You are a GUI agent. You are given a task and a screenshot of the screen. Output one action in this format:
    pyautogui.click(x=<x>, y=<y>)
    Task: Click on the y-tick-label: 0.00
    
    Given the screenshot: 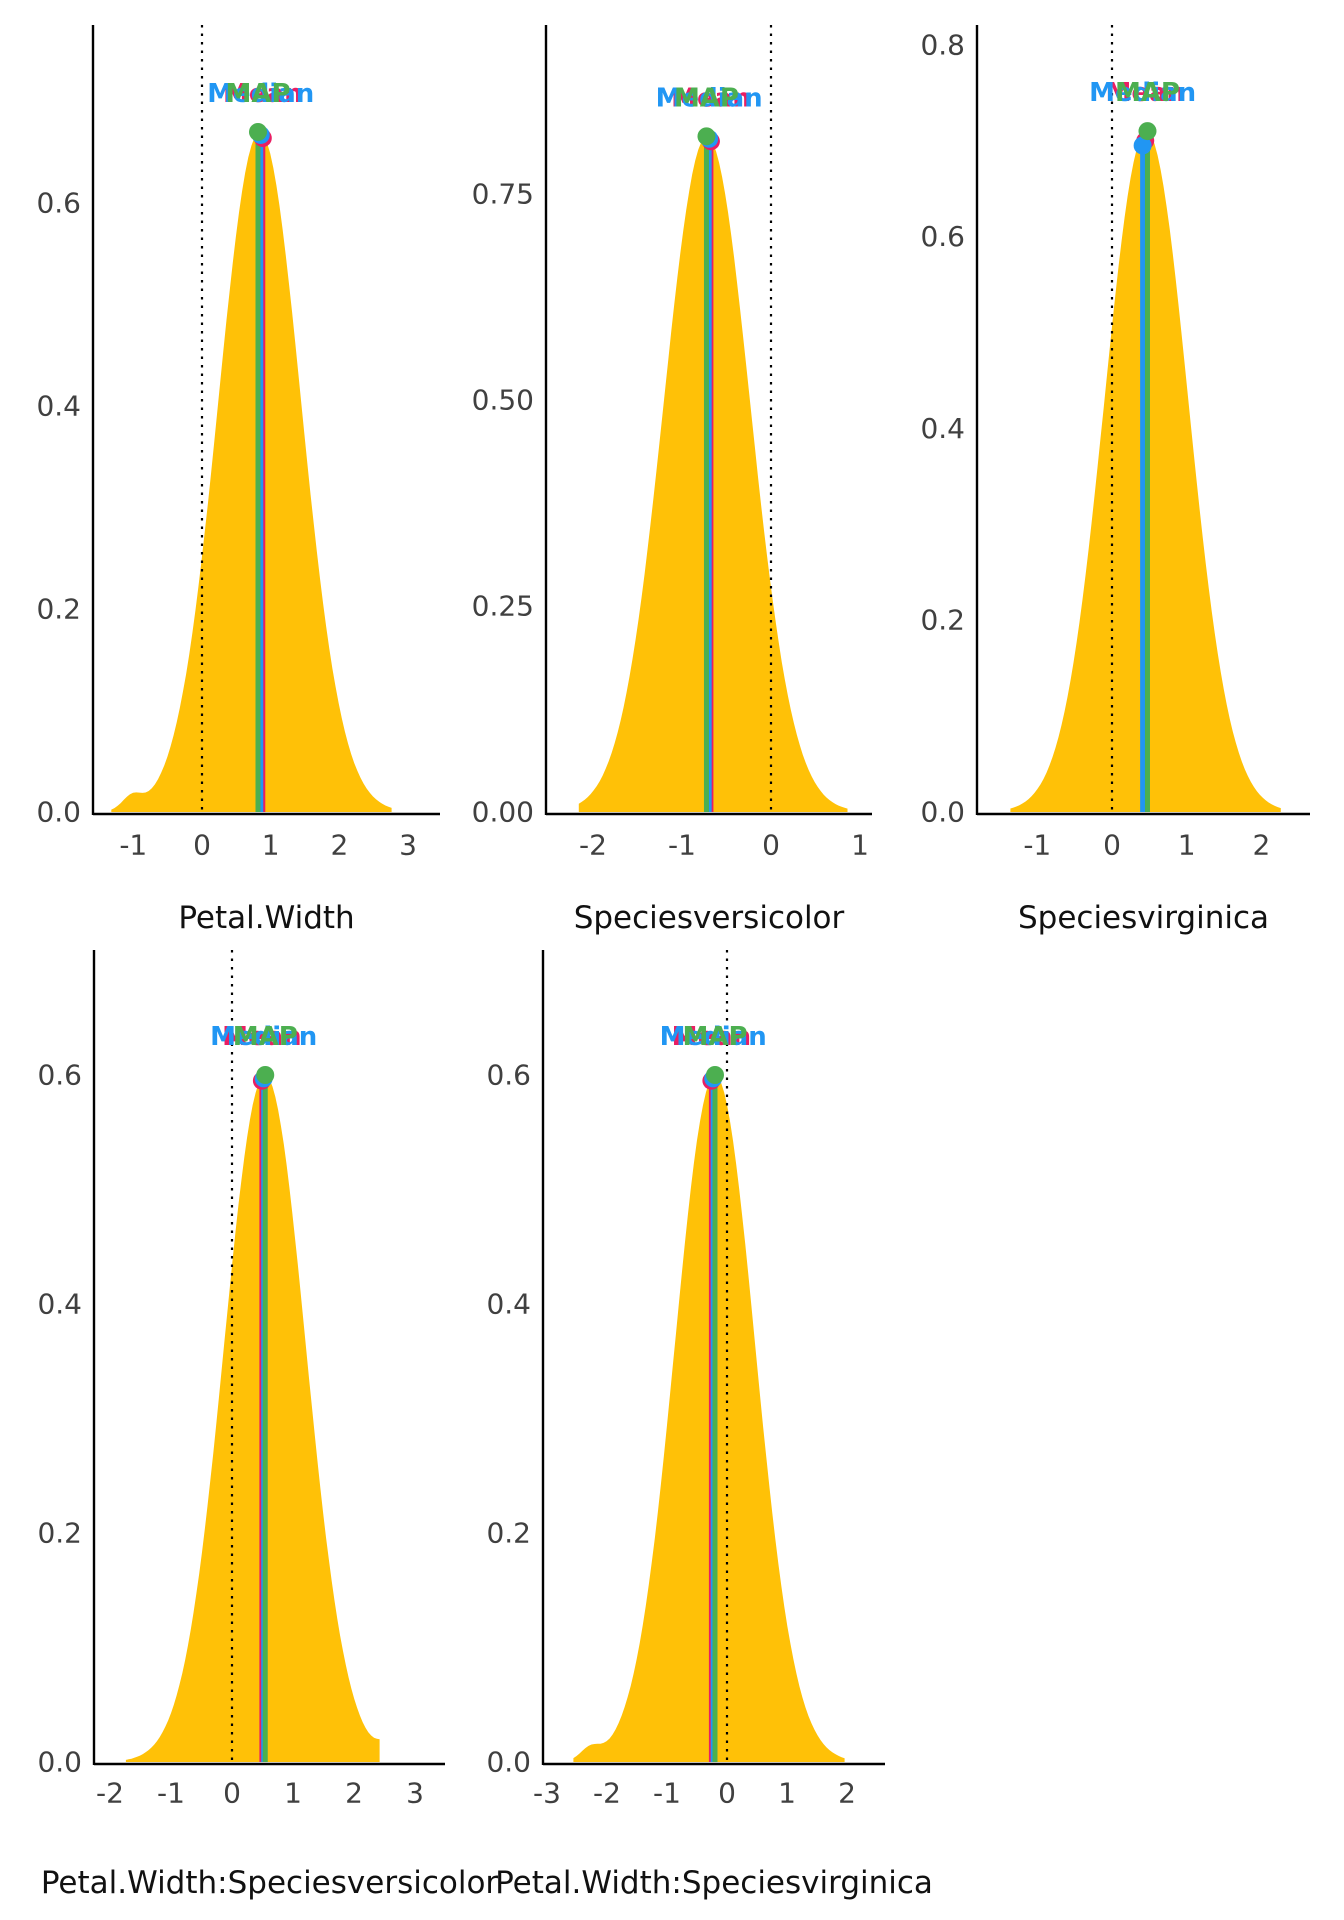 What is the action you would take?
    pyautogui.click(x=503, y=812)
    